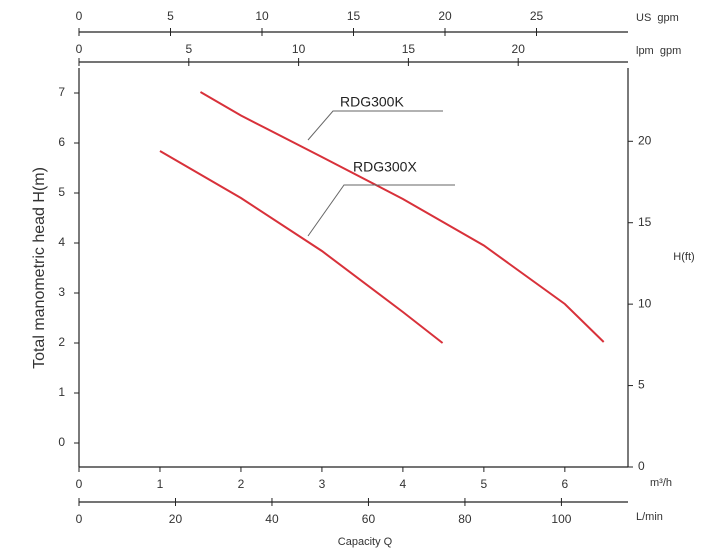  What do you see at coordinates (39, 268) in the screenshot?
I see `y-axis-title: Total manometric head H(m)` at bounding box center [39, 268].